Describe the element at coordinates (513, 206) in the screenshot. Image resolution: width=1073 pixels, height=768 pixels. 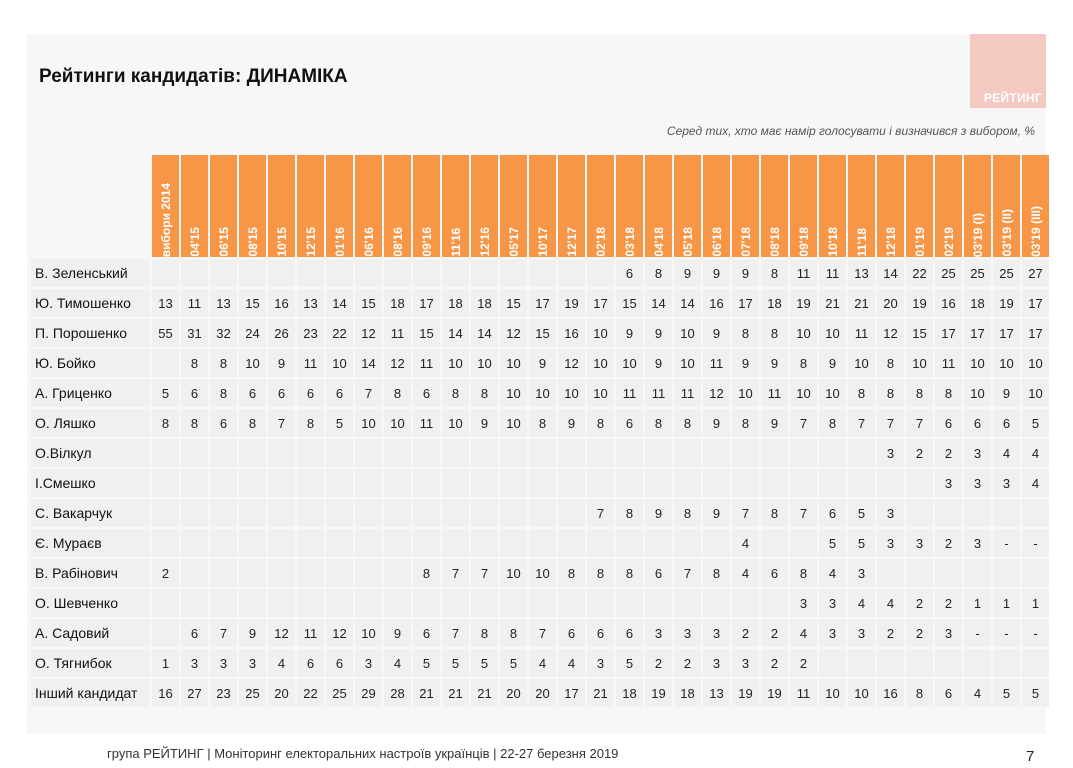
I see `column-header: 05'17` at that location.